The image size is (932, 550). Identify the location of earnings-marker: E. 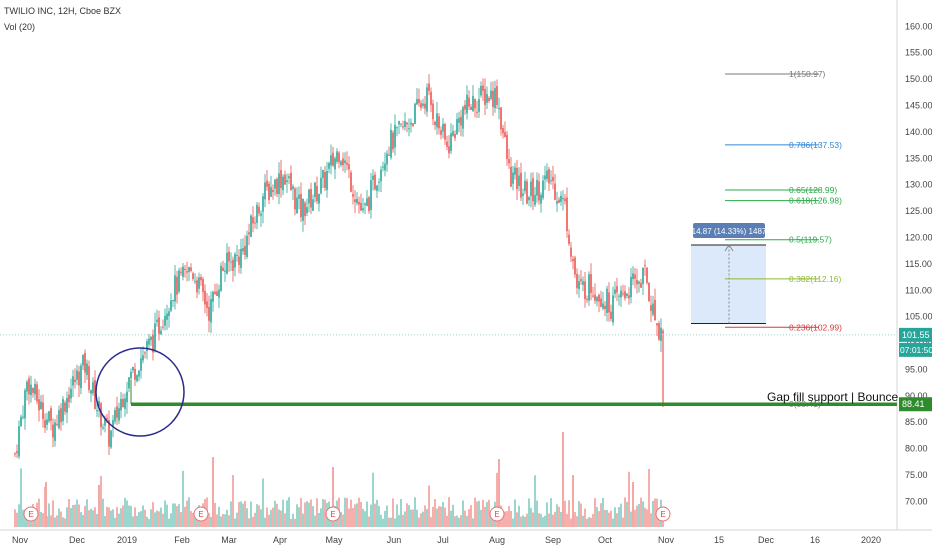
(497, 514).